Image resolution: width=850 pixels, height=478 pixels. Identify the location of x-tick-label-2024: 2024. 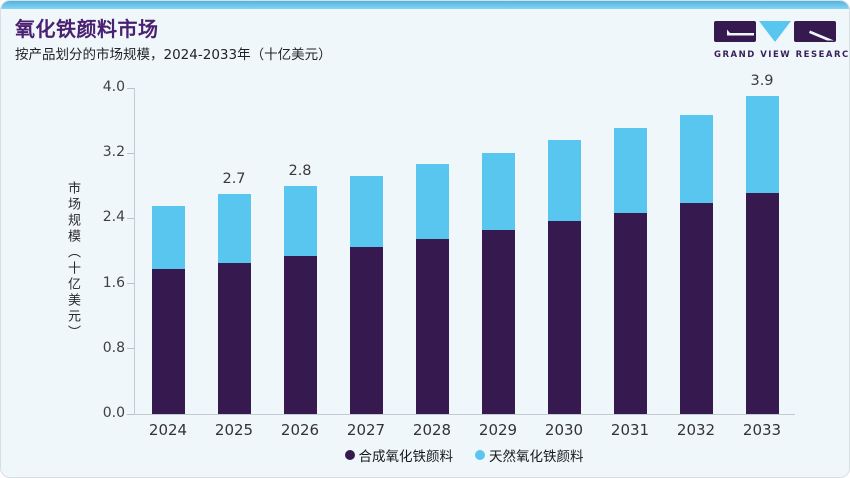
(168, 430).